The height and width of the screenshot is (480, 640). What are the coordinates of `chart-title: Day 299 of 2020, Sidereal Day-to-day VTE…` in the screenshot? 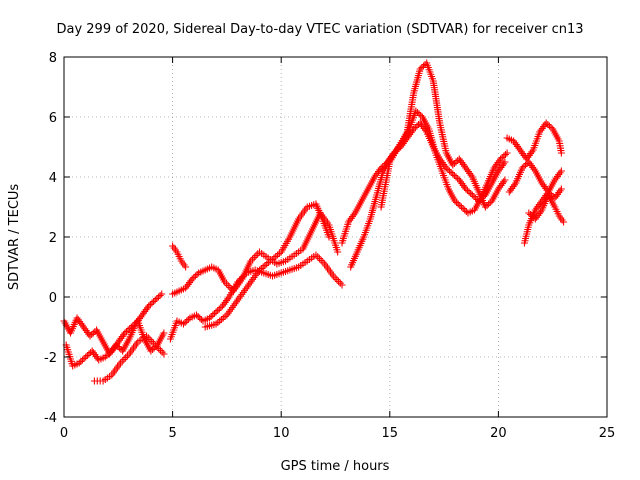 It's located at (319, 29).